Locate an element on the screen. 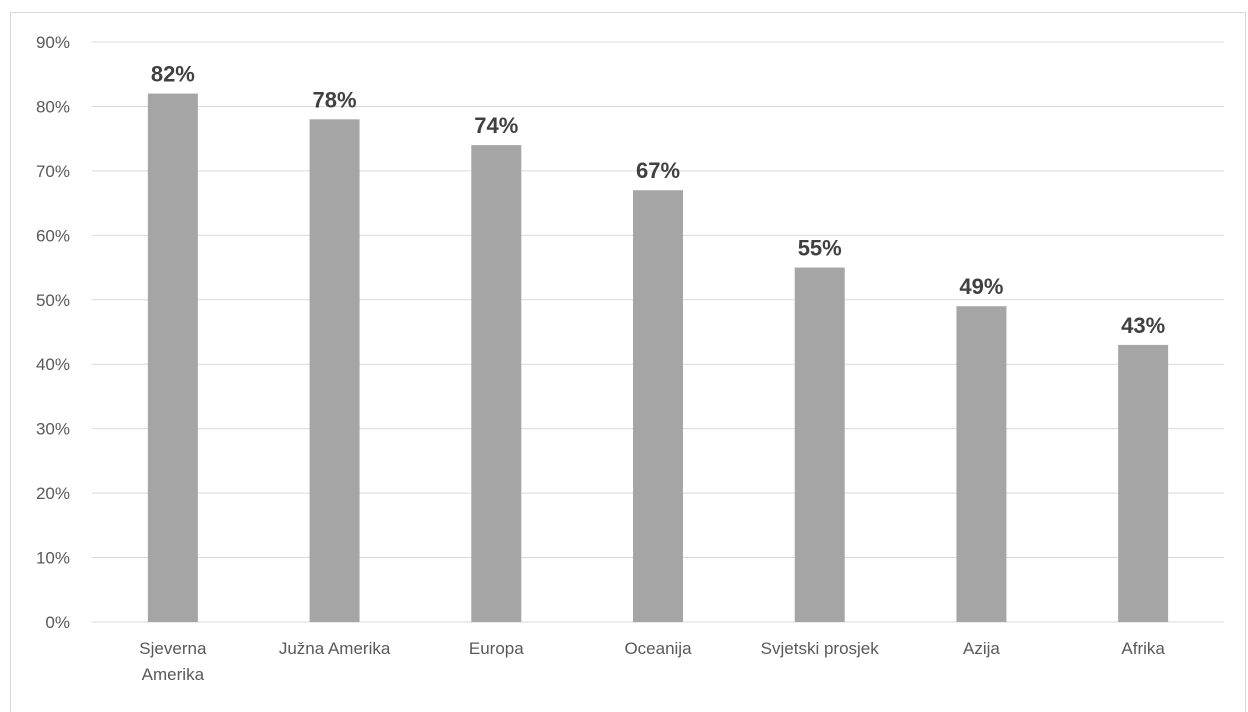 The width and height of the screenshot is (1248, 712). x-tick-label: Amerika is located at coordinates (173, 674).